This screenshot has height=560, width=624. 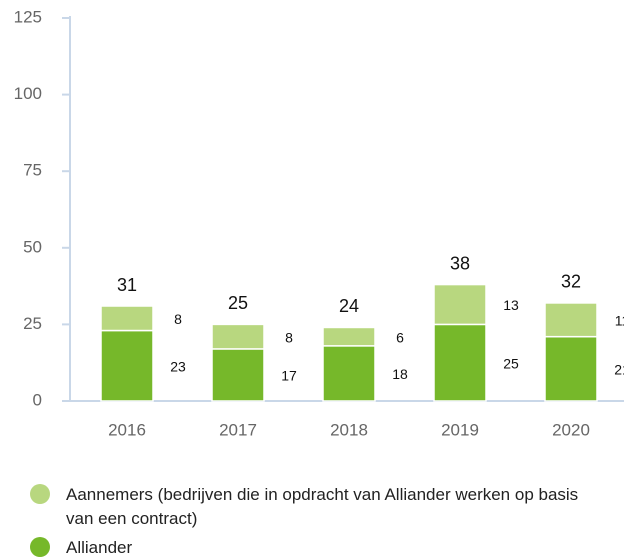 I want to click on value-label: 25, so click(x=511, y=363).